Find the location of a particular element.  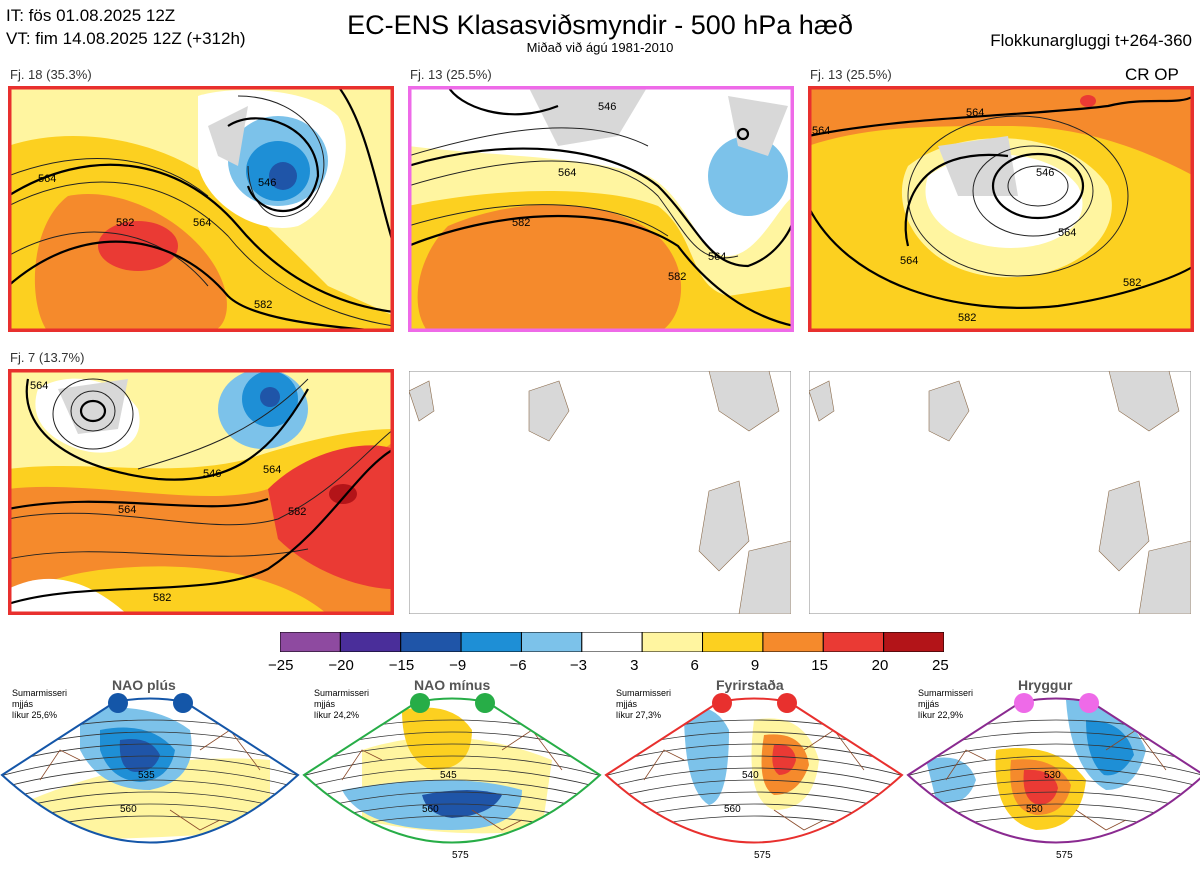

regime-contour-label: 540 is located at coordinates (750, 775).